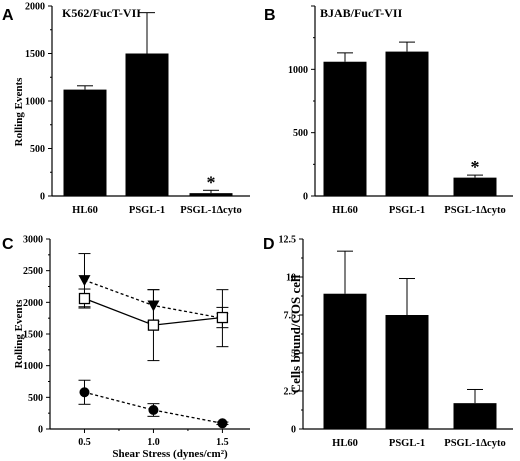 The width and height of the screenshot is (520, 461). I want to click on panel-b-ytick-label: 0, so click(305, 197).